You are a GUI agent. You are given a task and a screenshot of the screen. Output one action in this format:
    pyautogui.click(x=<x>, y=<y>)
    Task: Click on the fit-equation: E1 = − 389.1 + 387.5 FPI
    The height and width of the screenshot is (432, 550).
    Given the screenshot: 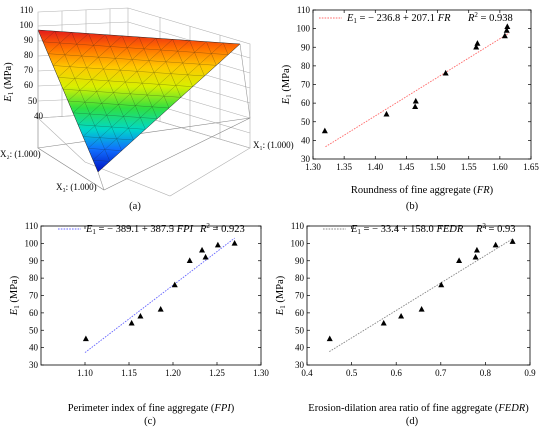 What is the action you would take?
    pyautogui.click(x=139, y=230)
    